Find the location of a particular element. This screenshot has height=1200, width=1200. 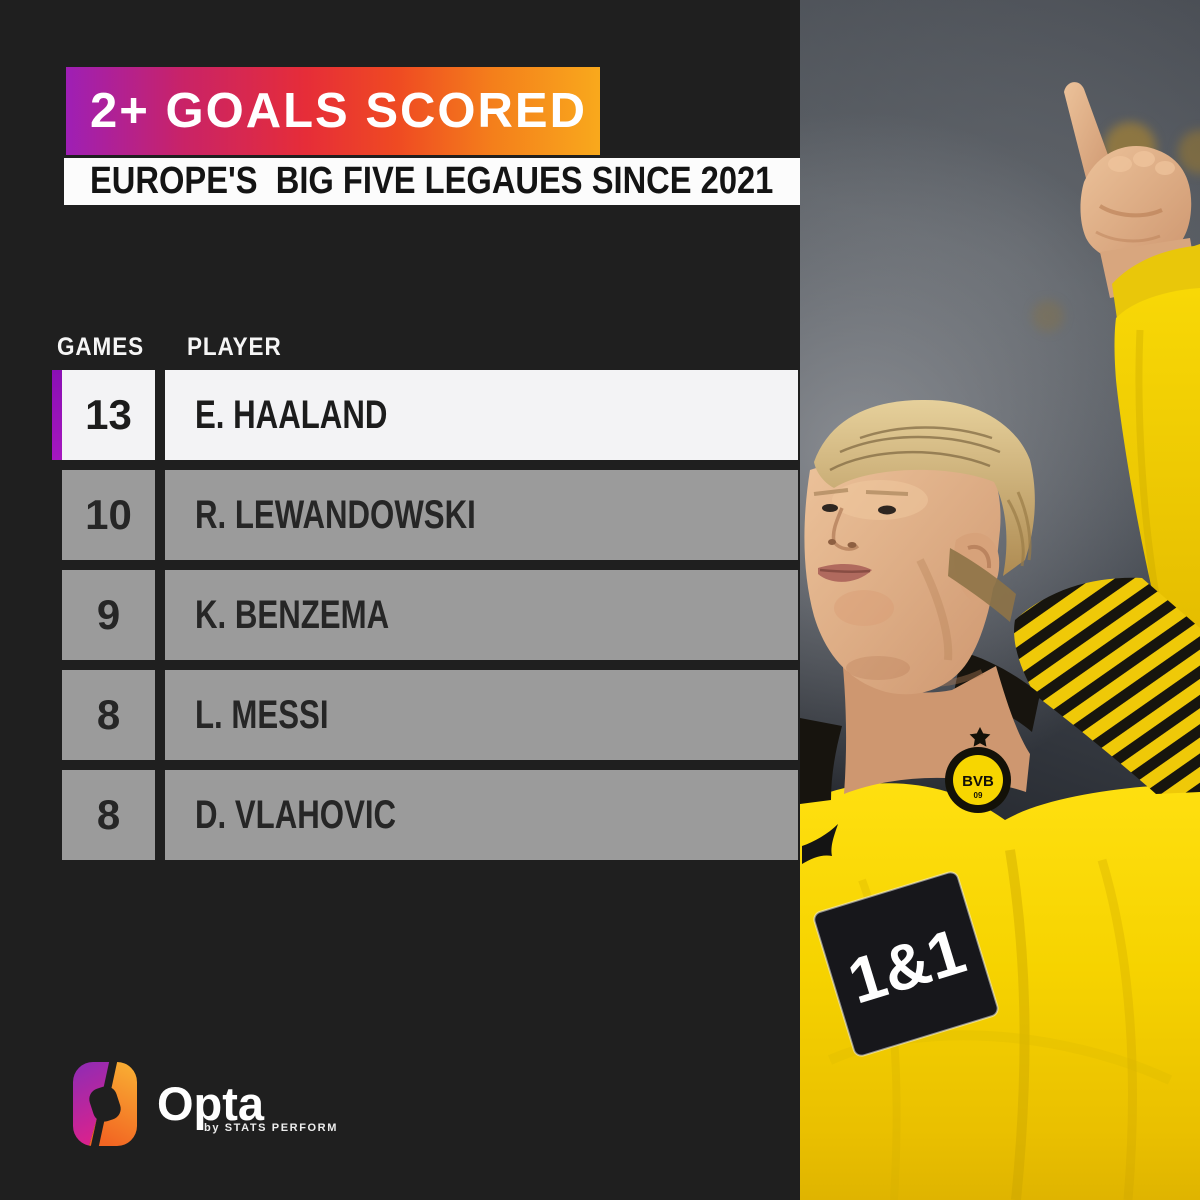

player-cell: R. LEWANDOWSKI is located at coordinates (481, 515).